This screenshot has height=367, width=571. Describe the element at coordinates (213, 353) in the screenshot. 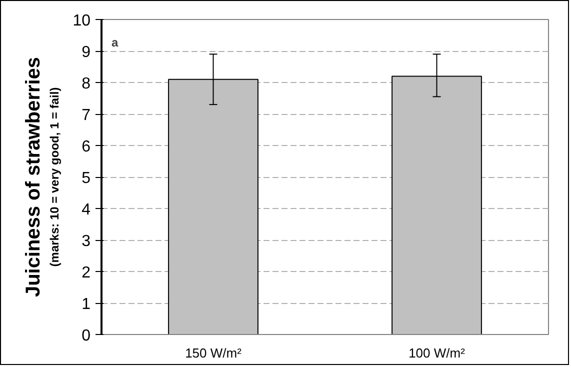

I see `x-tick-label: 150 W/m²` at that location.